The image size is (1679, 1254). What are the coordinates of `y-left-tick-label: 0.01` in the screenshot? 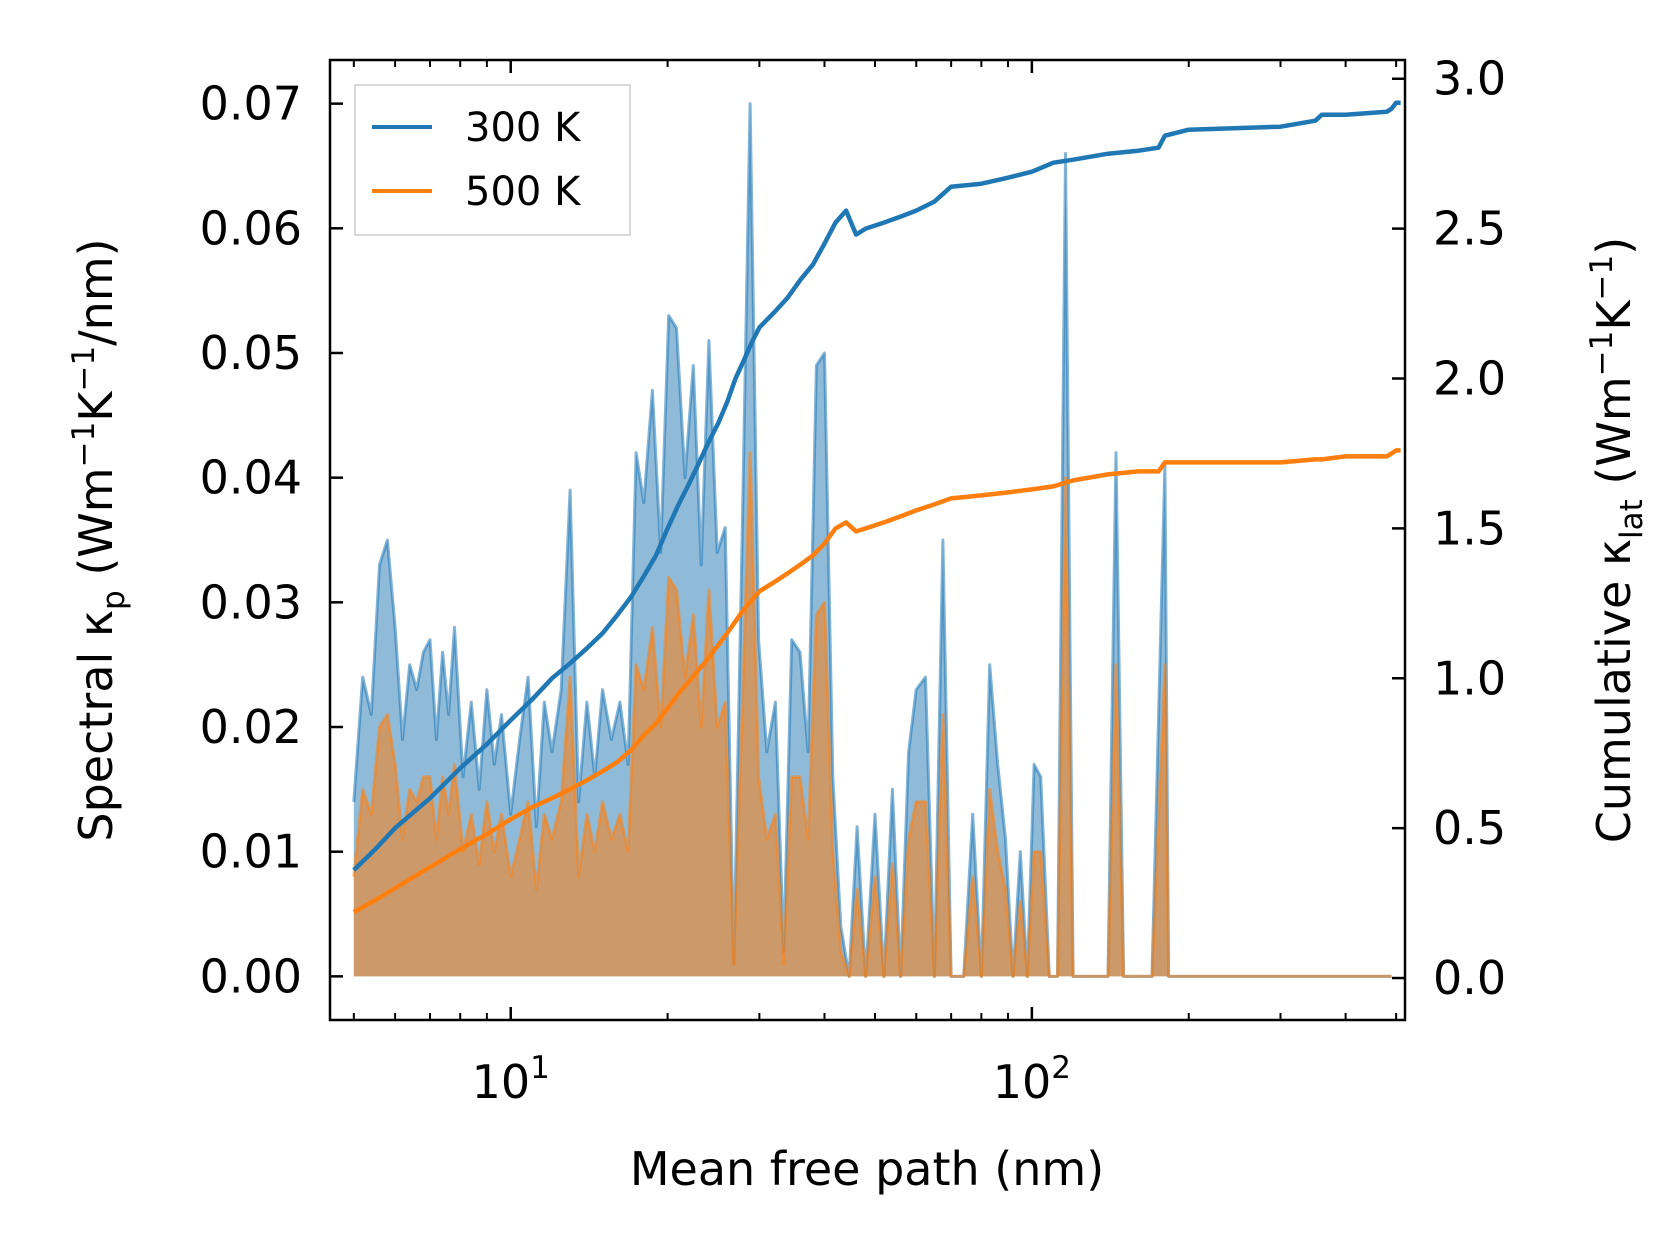 It's located at (251, 852).